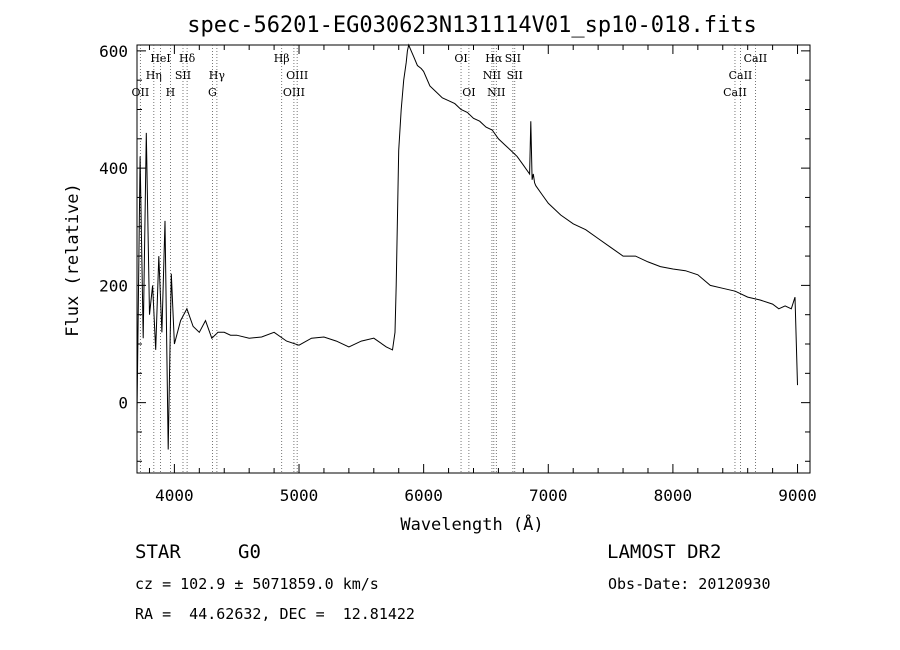  What do you see at coordinates (212, 92) in the screenshot?
I see `emission-line-label: G` at bounding box center [212, 92].